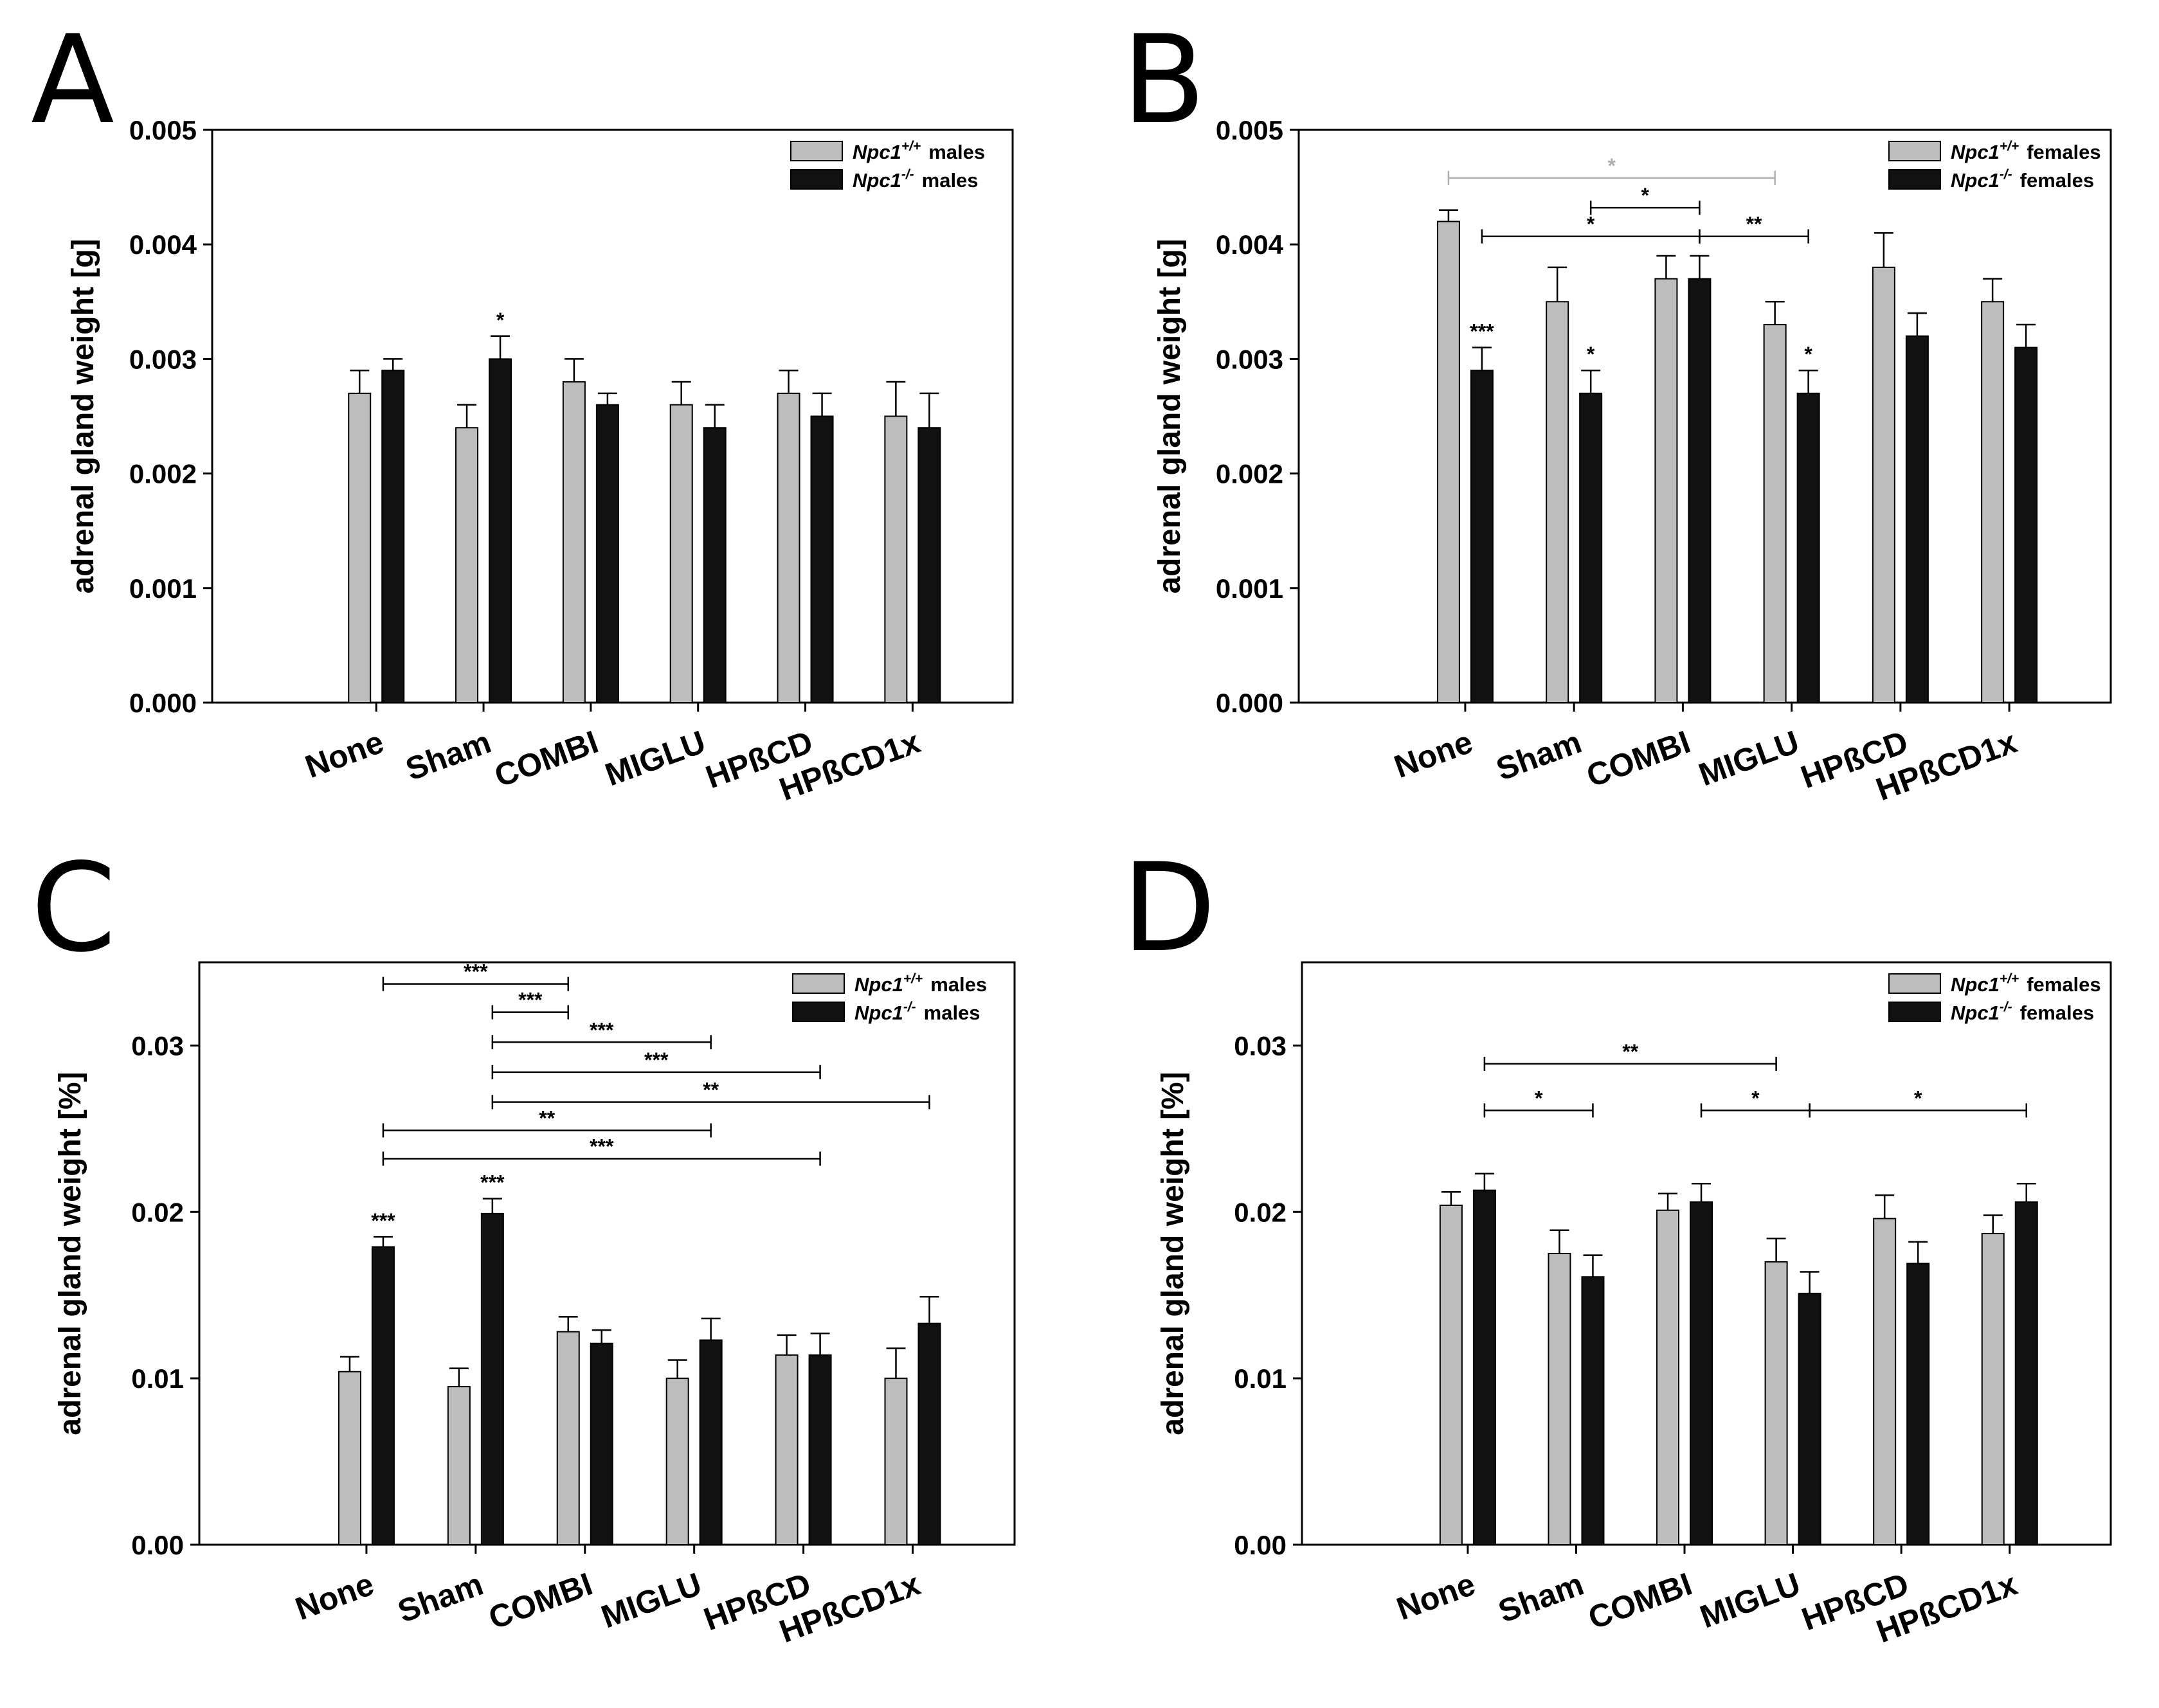 This screenshot has height=1708, width=2159. I want to click on y-tick-label: 0.02, so click(157, 1212).